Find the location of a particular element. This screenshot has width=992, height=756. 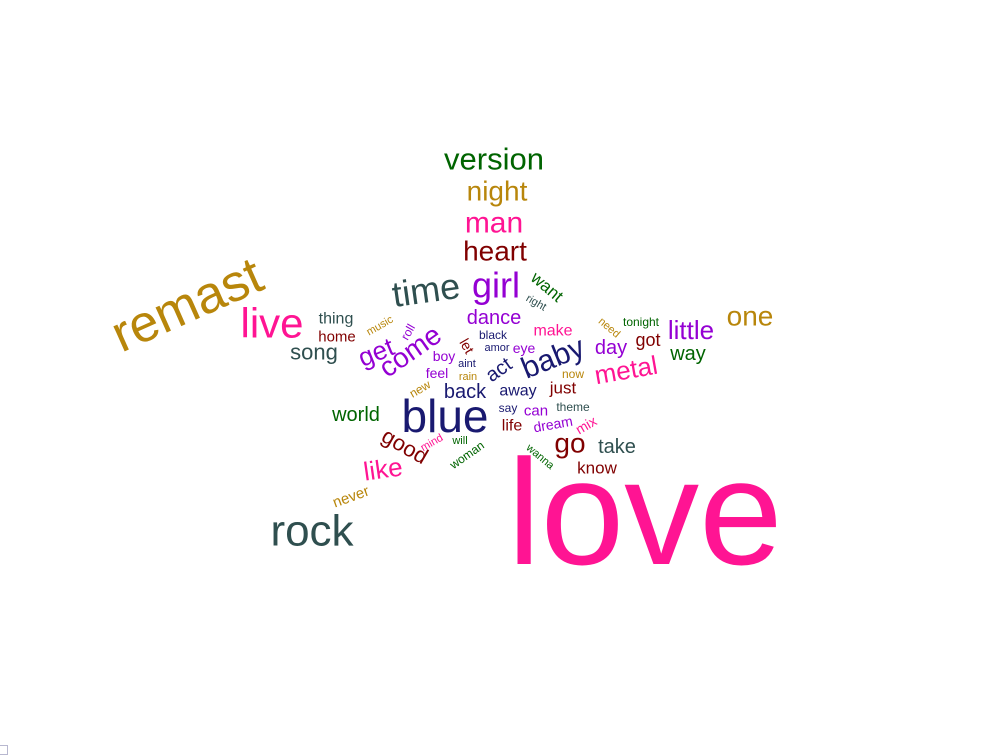

word-boy: boy is located at coordinates (444, 356).